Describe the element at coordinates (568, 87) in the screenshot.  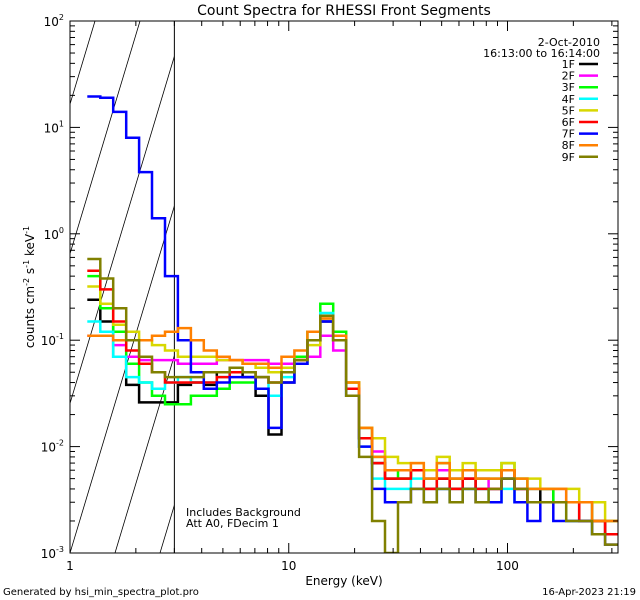
I see `legend-label: 3F` at that location.